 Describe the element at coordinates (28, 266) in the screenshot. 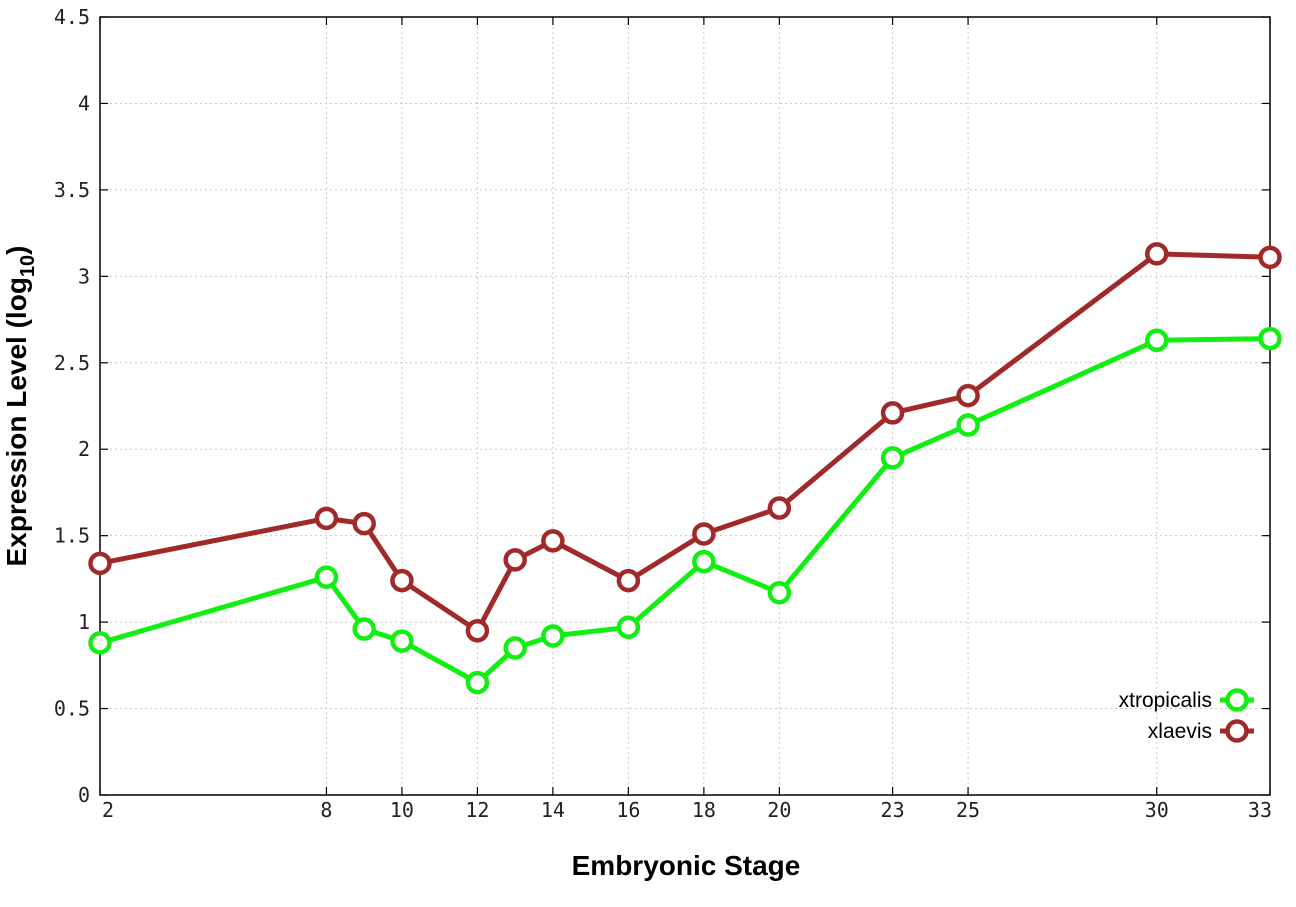

I see `y-axis-title-subscript: 10` at that location.